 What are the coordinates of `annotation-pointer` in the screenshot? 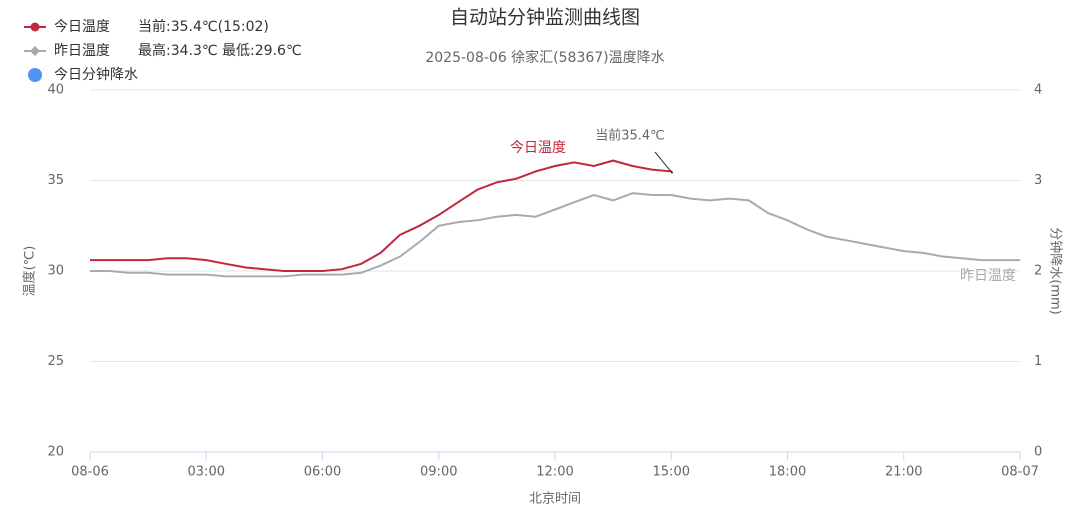 It's located at (663, 162).